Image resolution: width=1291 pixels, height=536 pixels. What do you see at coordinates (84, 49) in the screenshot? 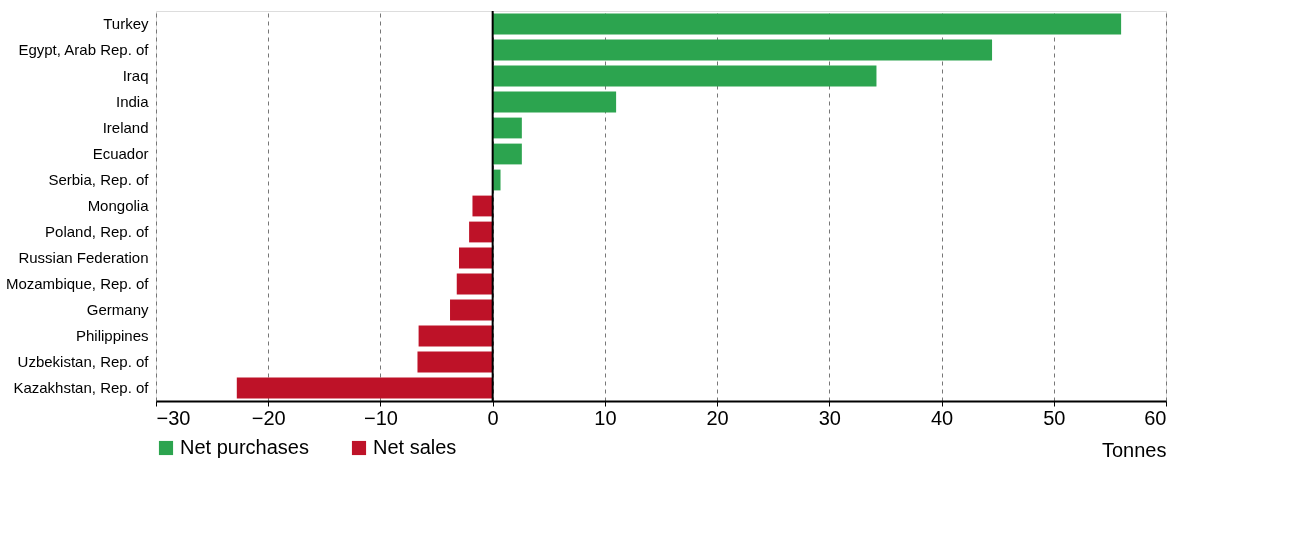
I see `y-tick-label: Egypt, Arab Rep. of` at bounding box center [84, 49].